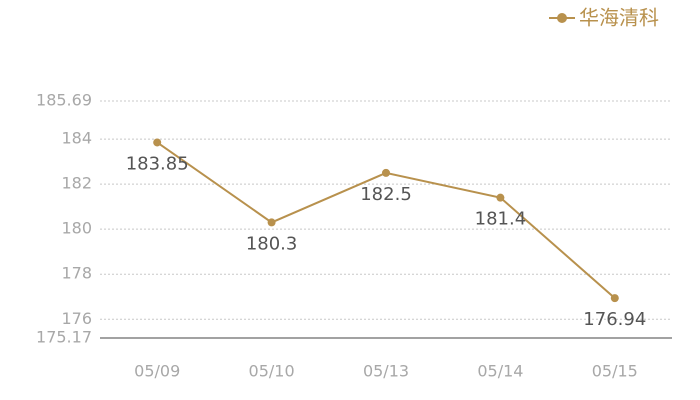  Describe the element at coordinates (500, 371) in the screenshot. I see `x-tick-label: 05/14` at that location.